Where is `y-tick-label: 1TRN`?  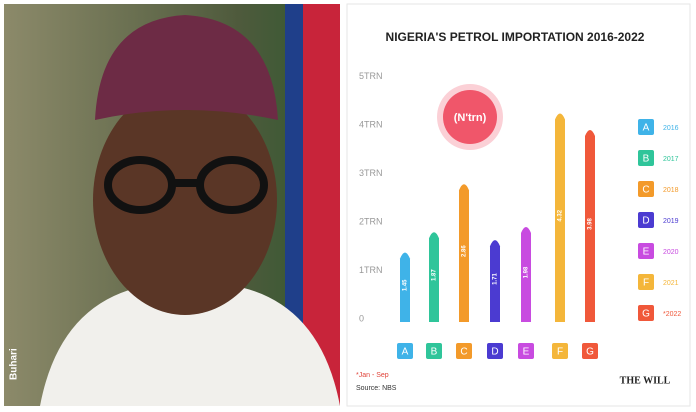 y-tick-label: 1TRN is located at coordinates (371, 270).